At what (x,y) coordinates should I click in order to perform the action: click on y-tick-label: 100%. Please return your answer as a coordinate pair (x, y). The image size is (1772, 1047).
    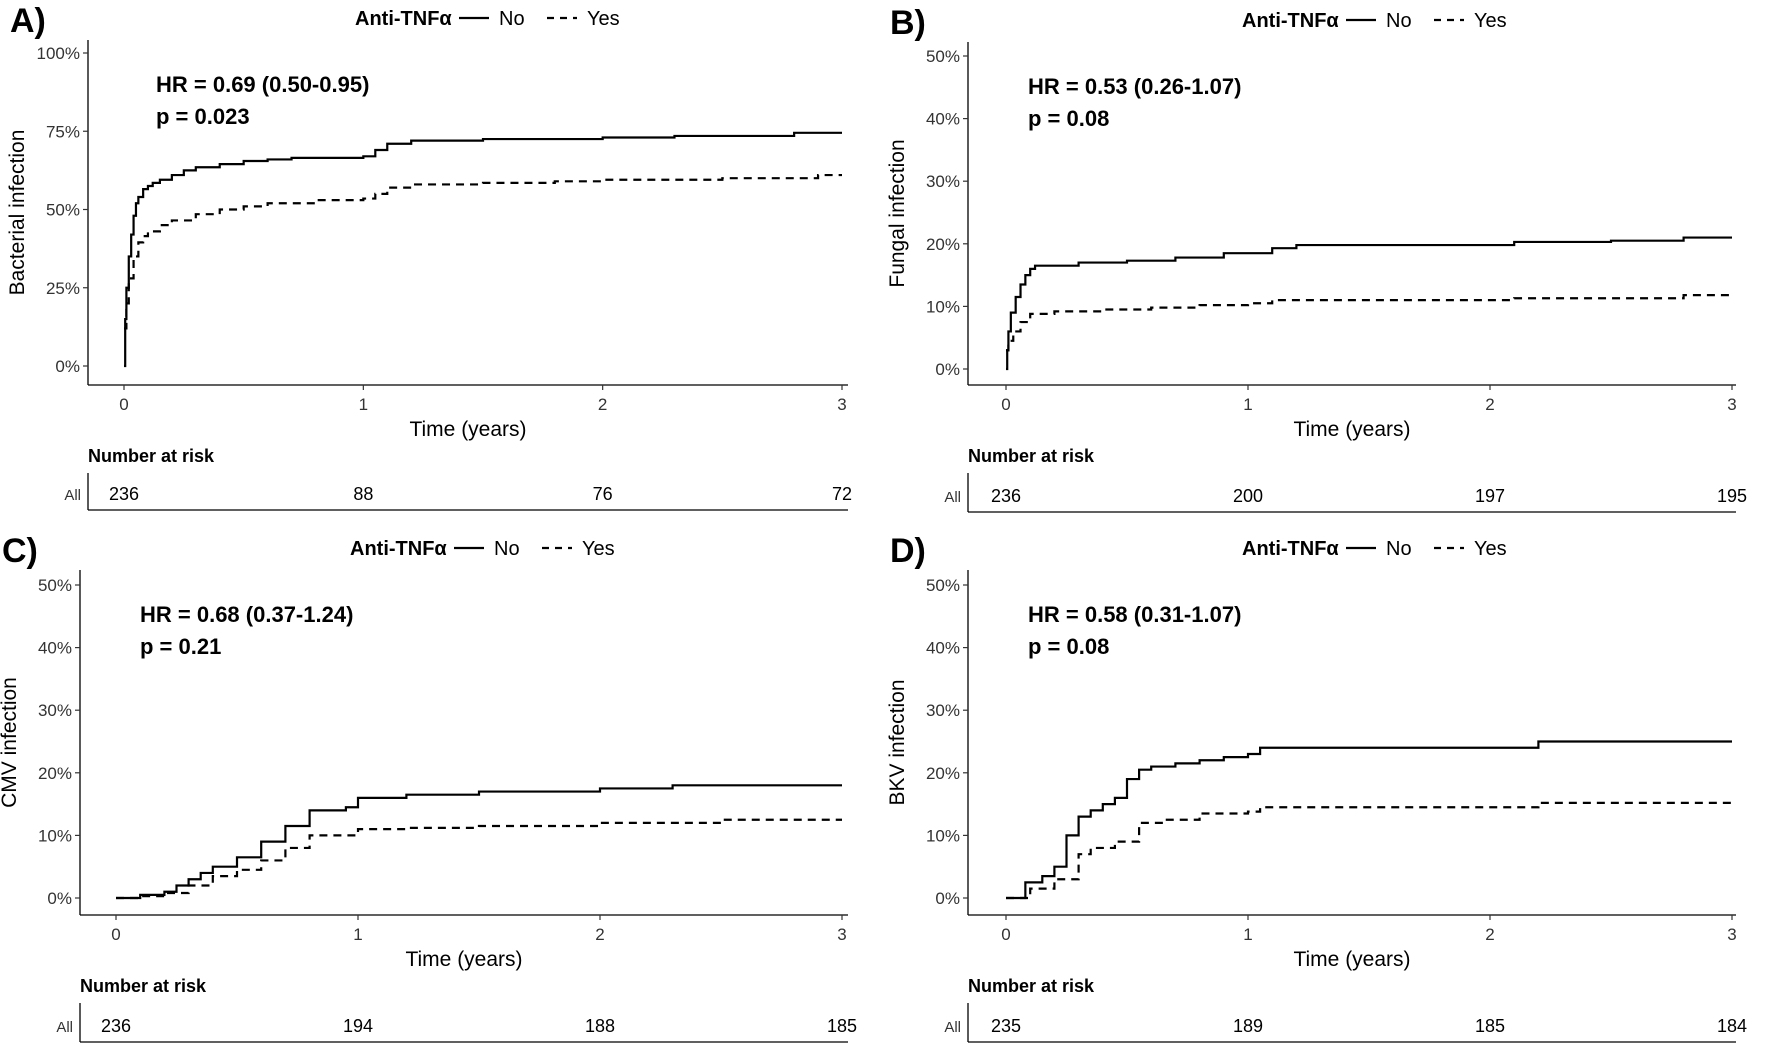
    Looking at the image, I should click on (58, 53).